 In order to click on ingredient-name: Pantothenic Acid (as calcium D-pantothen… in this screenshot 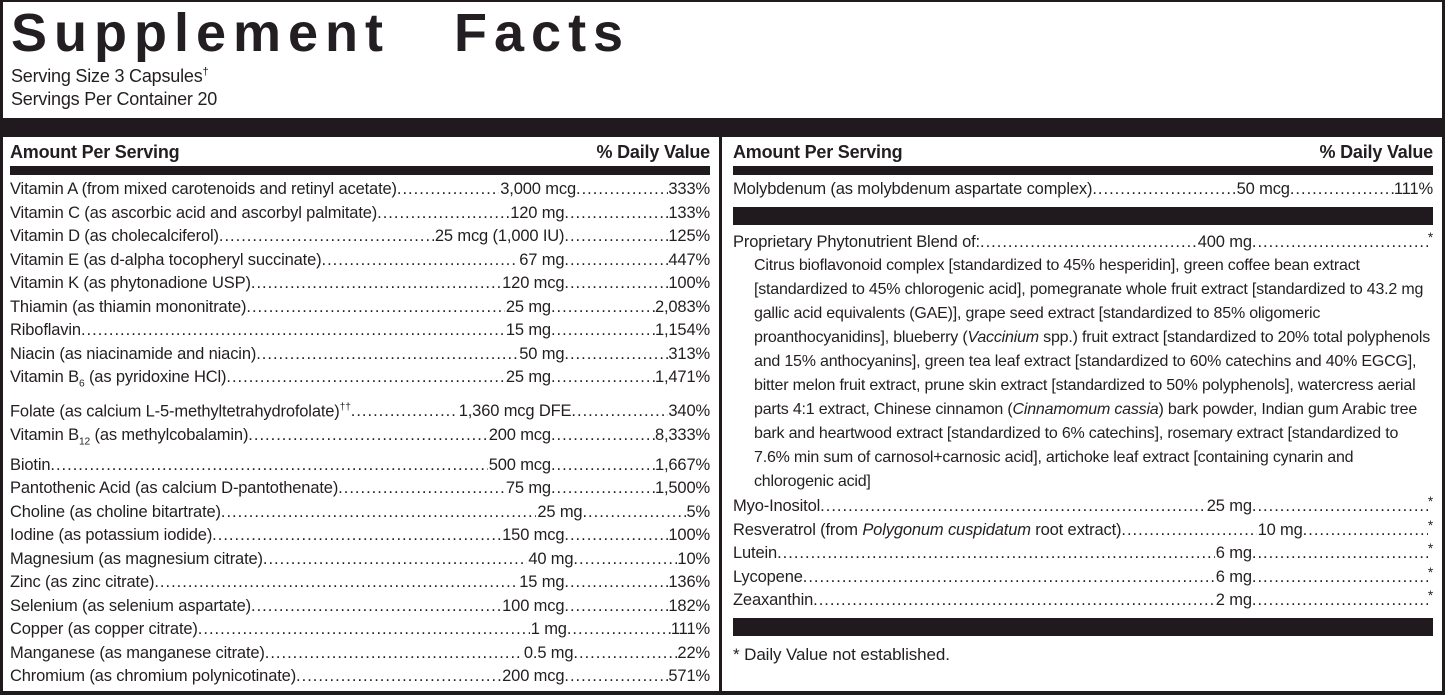, I will do `click(174, 488)`.